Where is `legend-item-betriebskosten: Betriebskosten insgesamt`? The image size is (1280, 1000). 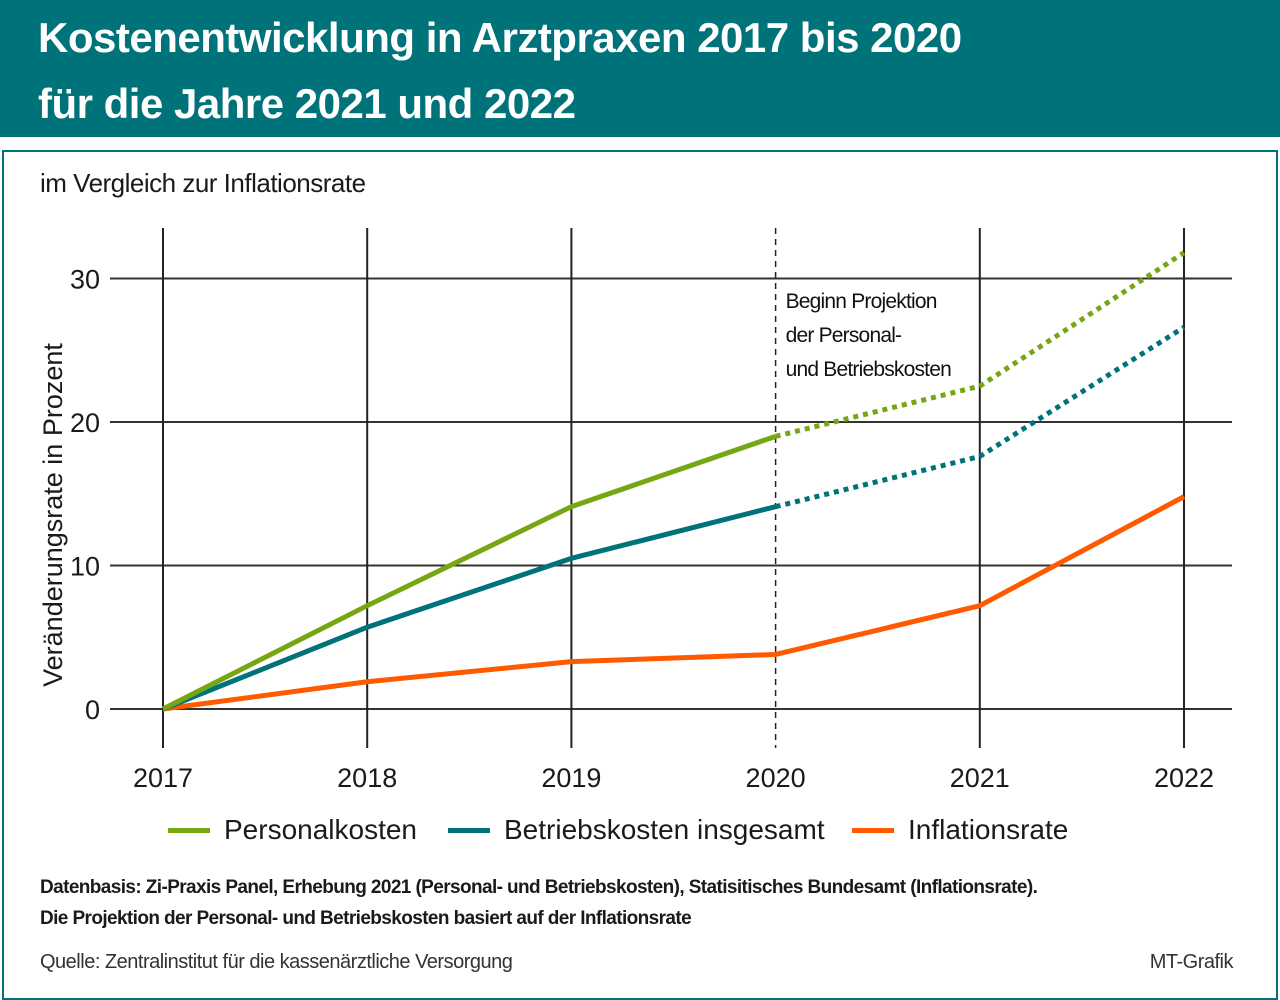 legend-item-betriebskosten: Betriebskosten insgesamt is located at coordinates (636, 830).